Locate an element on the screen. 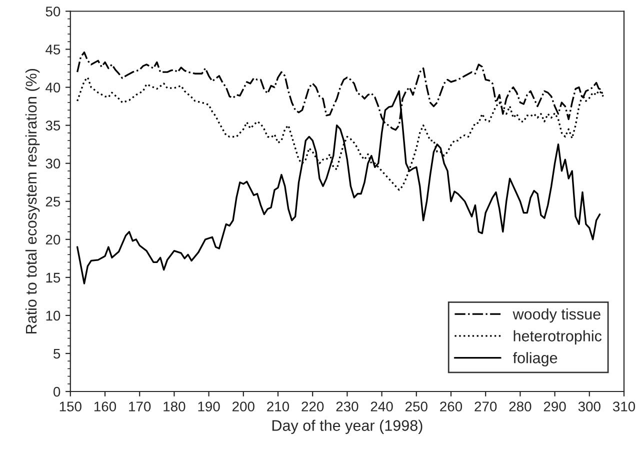 The image size is (640, 450). x-tick-label: 230 is located at coordinates (347, 407).